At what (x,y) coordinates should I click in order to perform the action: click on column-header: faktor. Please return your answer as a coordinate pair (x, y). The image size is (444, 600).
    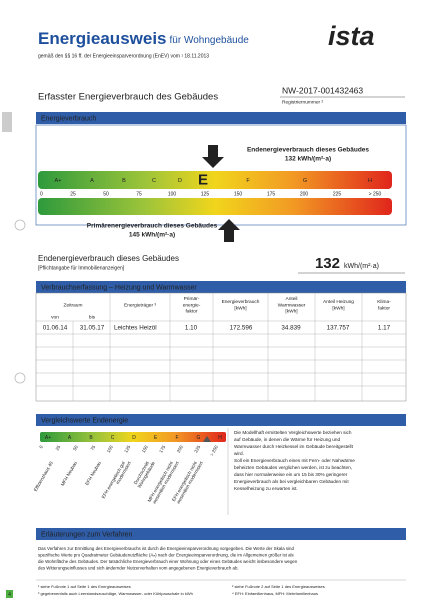
    Looking at the image, I should click on (384, 308).